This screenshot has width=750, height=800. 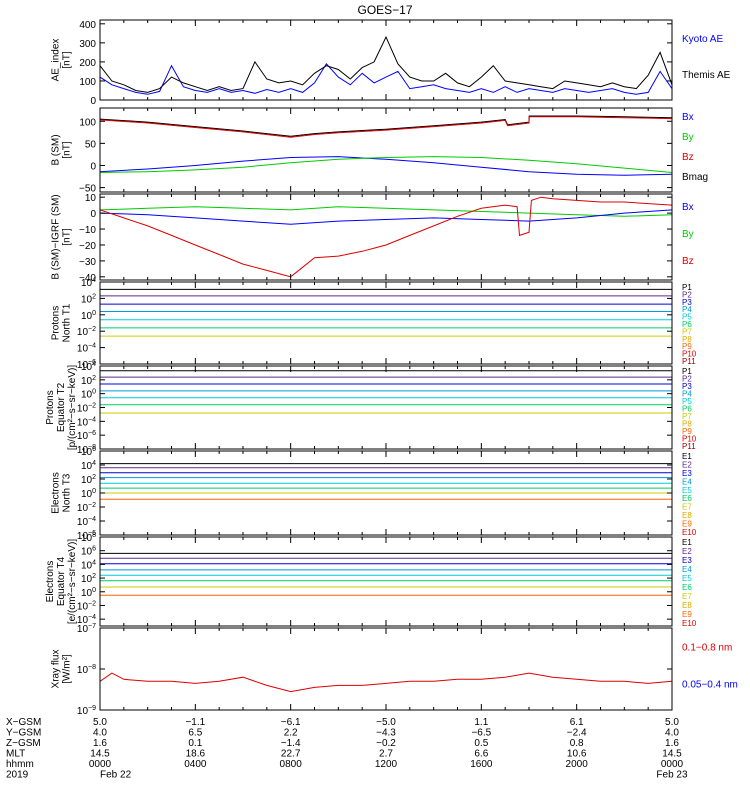 What do you see at coordinates (687, 560) in the screenshot?
I see `series-label: E3` at bounding box center [687, 560].